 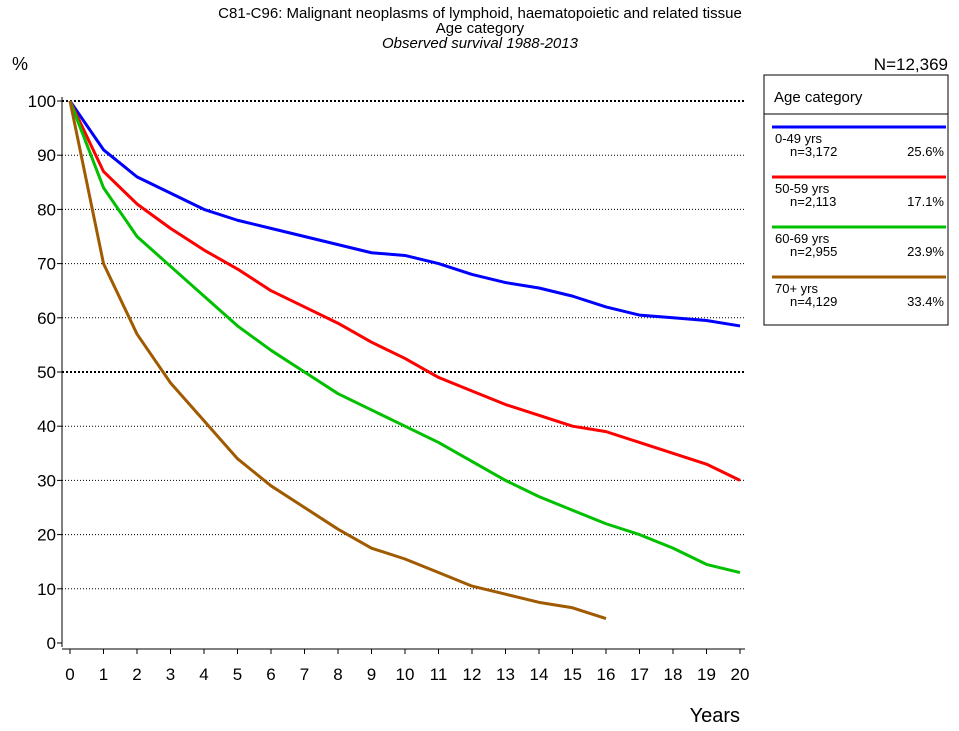 I want to click on y-tick-label: 10, so click(x=46, y=589).